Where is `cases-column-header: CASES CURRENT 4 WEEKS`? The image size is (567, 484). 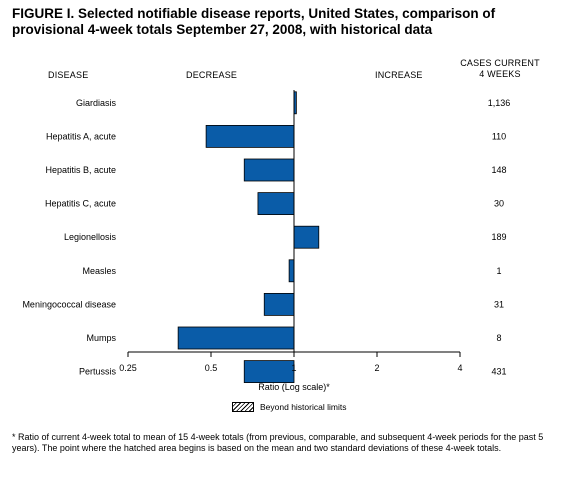
cases-column-header: CASES CURRENT 4 WEEKS is located at coordinates (500, 69).